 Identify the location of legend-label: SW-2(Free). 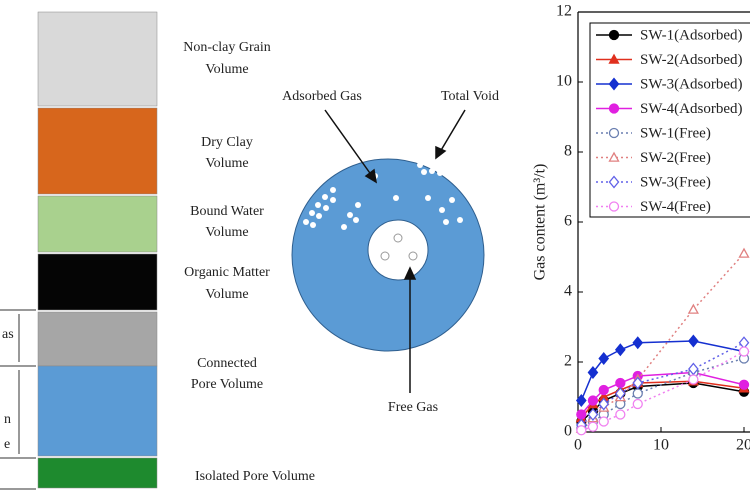
(675, 158).